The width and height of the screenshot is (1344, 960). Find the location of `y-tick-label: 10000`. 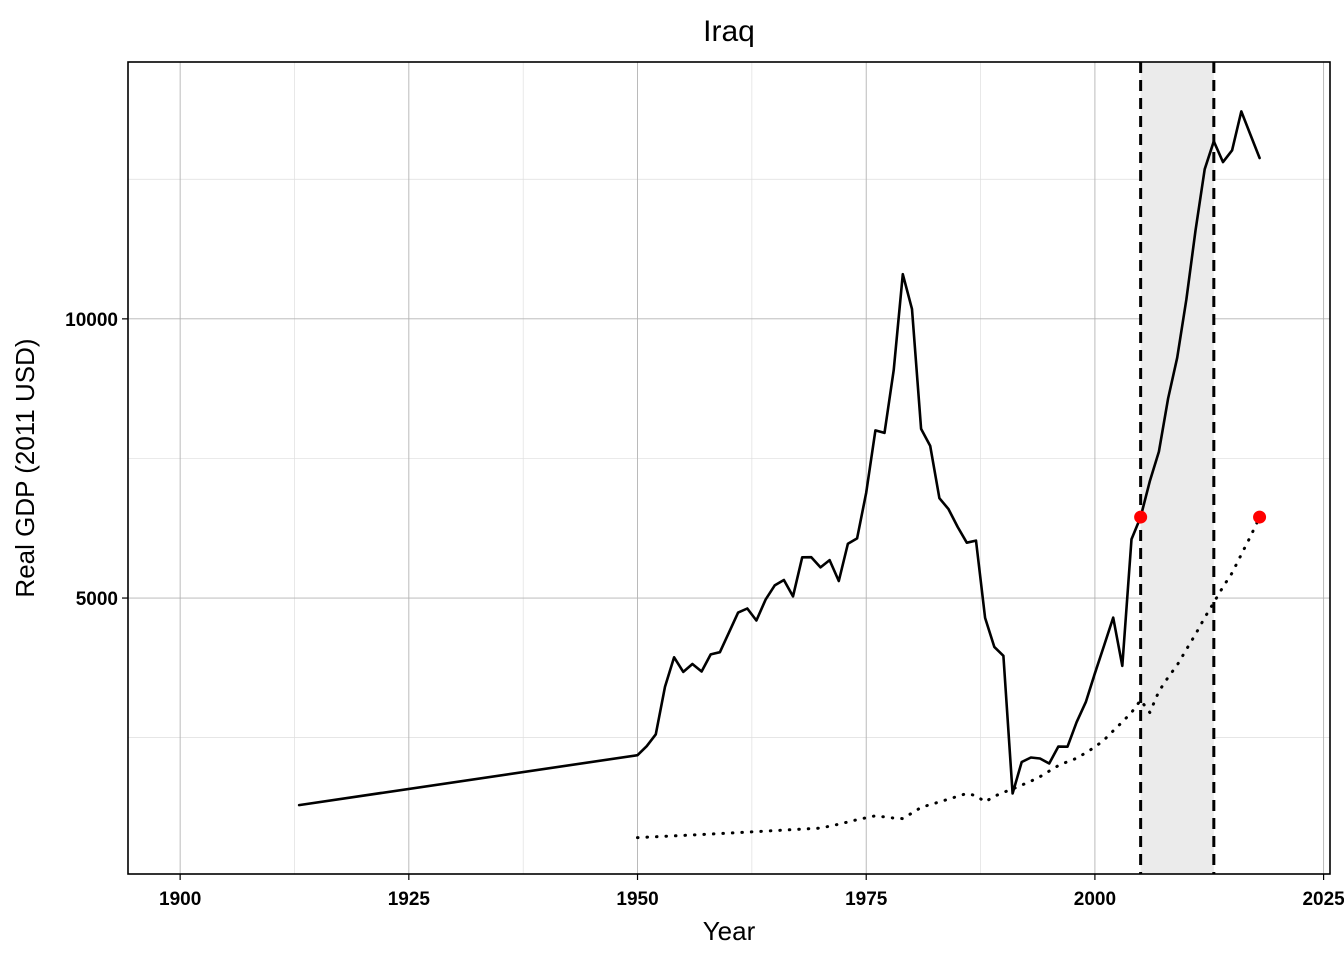

y-tick-label: 10000 is located at coordinates (91, 320).